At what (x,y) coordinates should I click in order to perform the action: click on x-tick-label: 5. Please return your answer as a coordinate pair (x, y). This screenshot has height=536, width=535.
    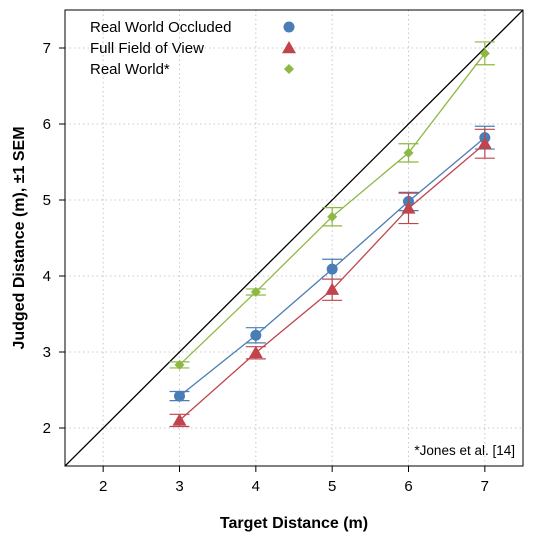
    Looking at the image, I should click on (332, 486).